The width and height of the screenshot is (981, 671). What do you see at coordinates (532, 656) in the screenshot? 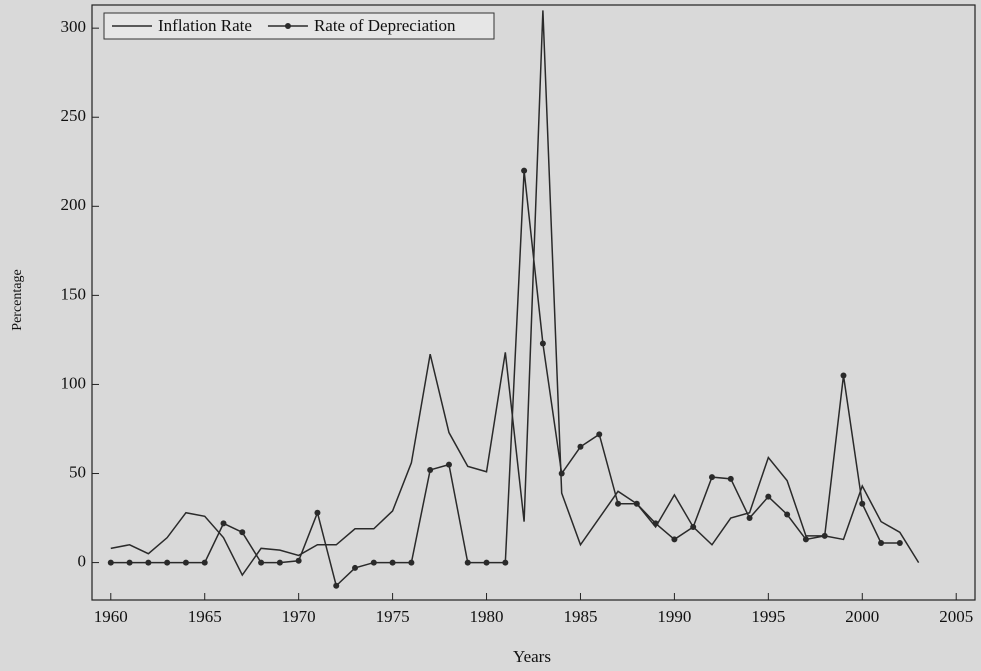
I see `x-axis-label: Years` at bounding box center [532, 656].